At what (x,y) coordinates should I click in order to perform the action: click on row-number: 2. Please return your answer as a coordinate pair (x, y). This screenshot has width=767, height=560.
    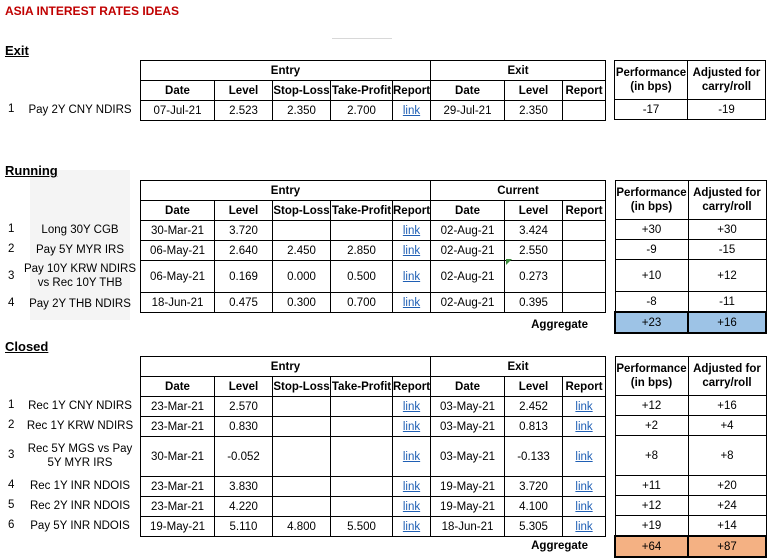
    Looking at the image, I should click on (11, 249).